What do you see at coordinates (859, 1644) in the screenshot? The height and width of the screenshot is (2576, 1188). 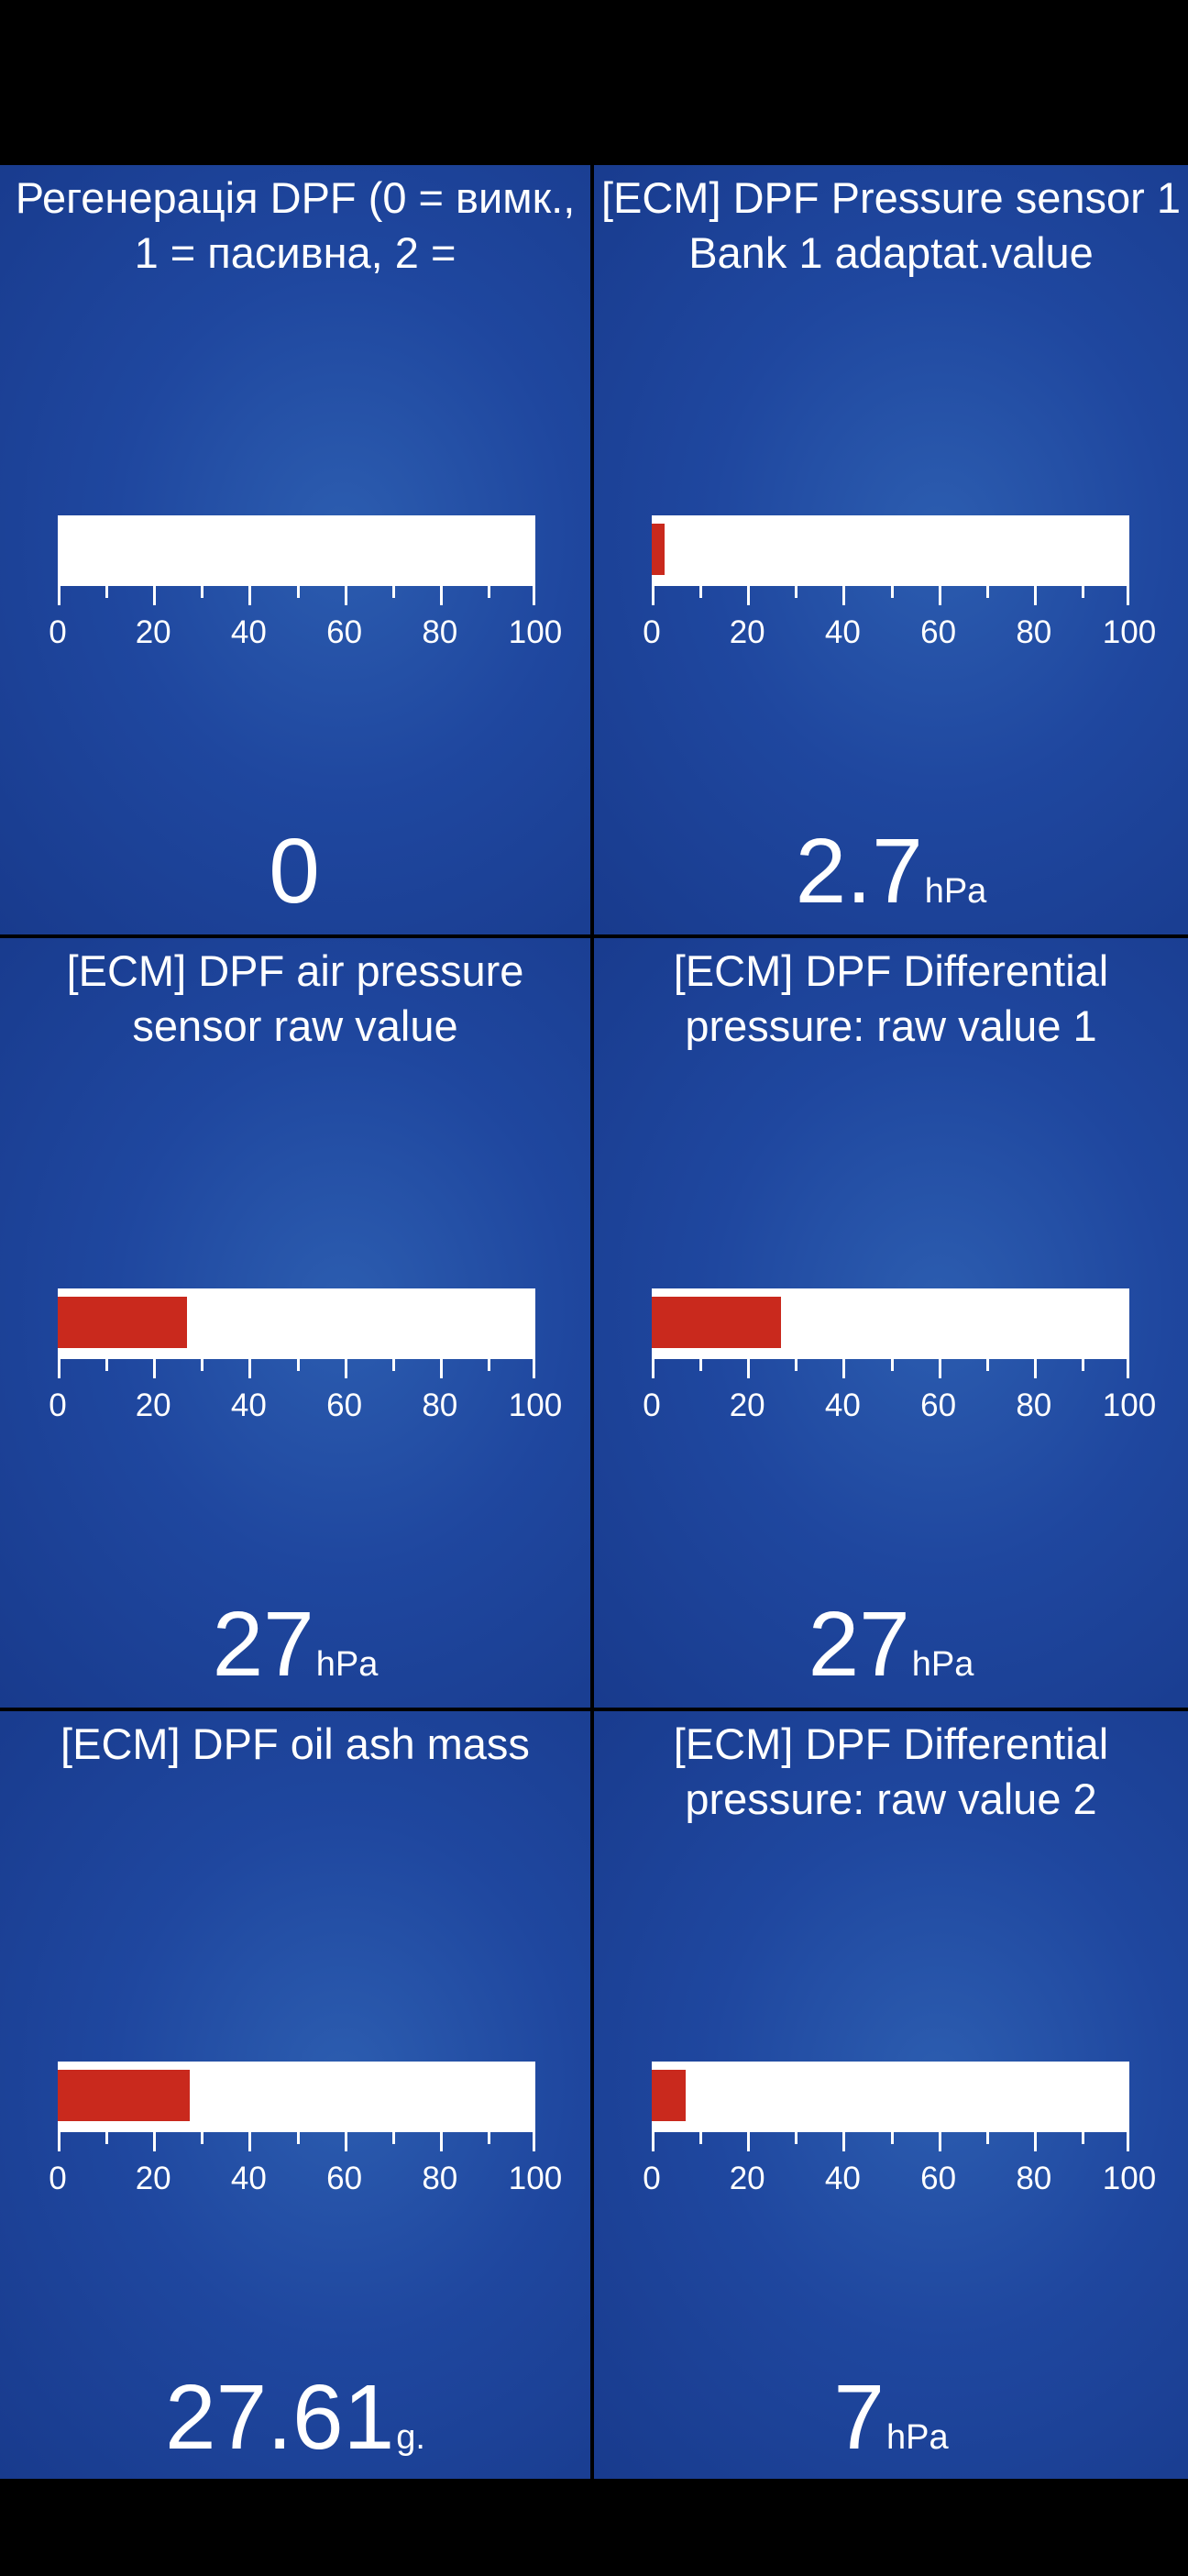 I see `gauge-value: 27` at bounding box center [859, 1644].